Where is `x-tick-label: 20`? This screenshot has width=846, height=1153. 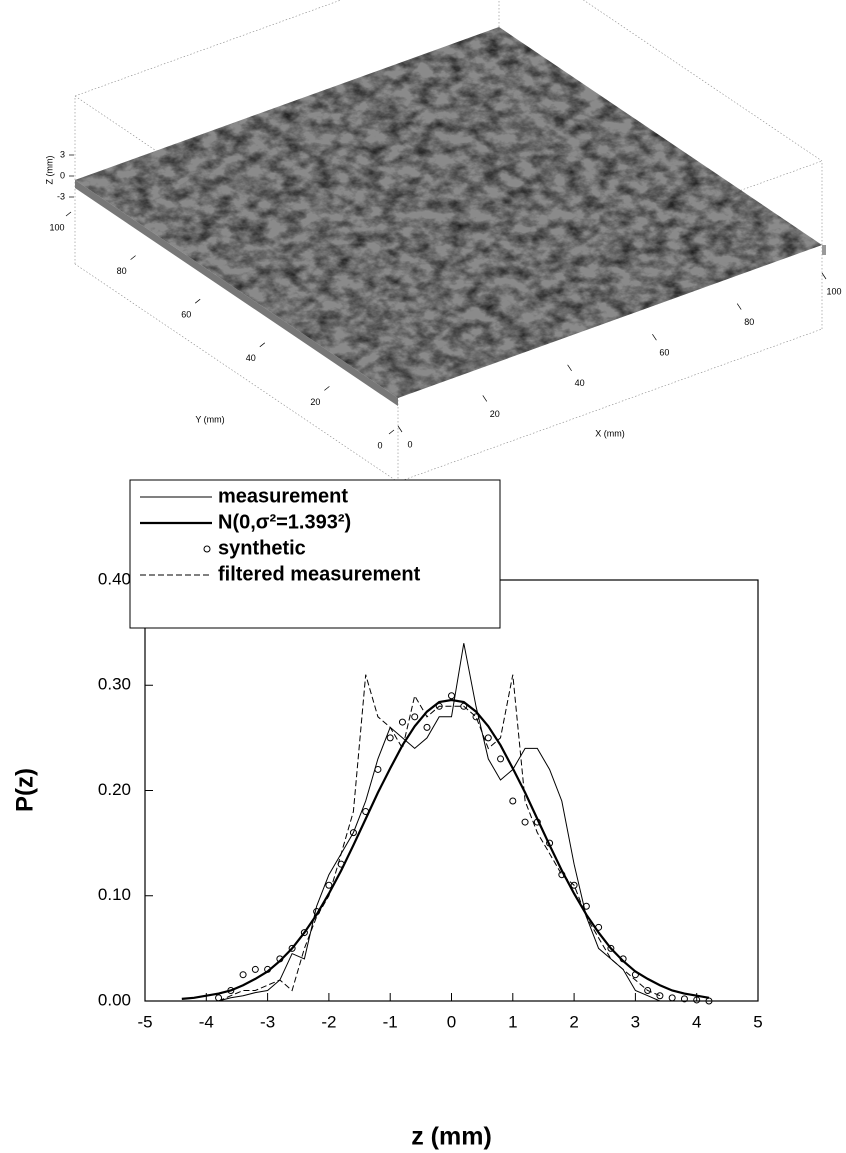 x-tick-label: 20 is located at coordinates (495, 414).